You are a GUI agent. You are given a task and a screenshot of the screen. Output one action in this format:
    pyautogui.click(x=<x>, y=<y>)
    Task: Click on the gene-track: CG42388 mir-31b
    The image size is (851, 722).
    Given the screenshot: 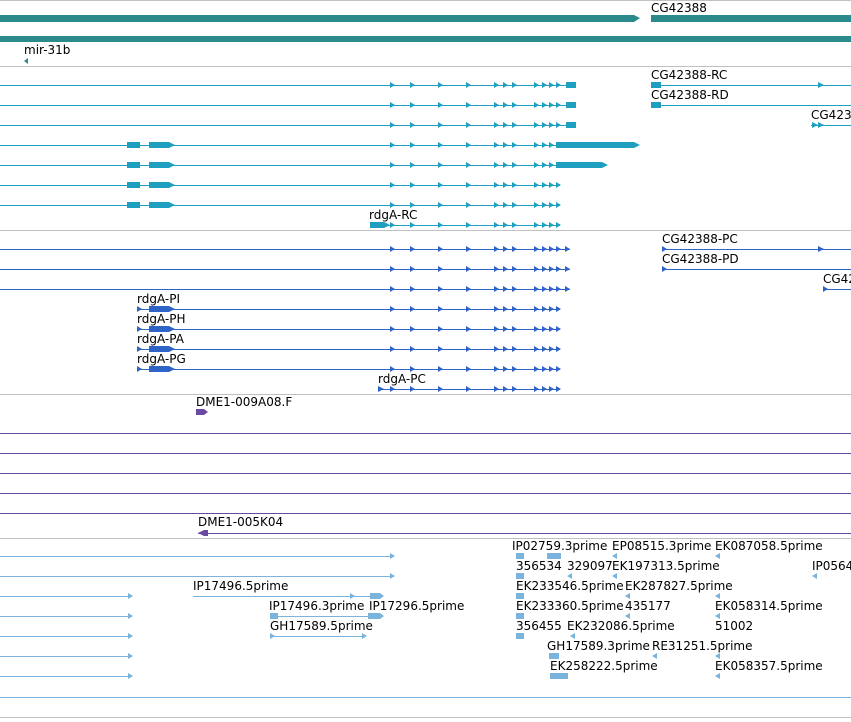 What is the action you would take?
    pyautogui.click(x=425, y=32)
    